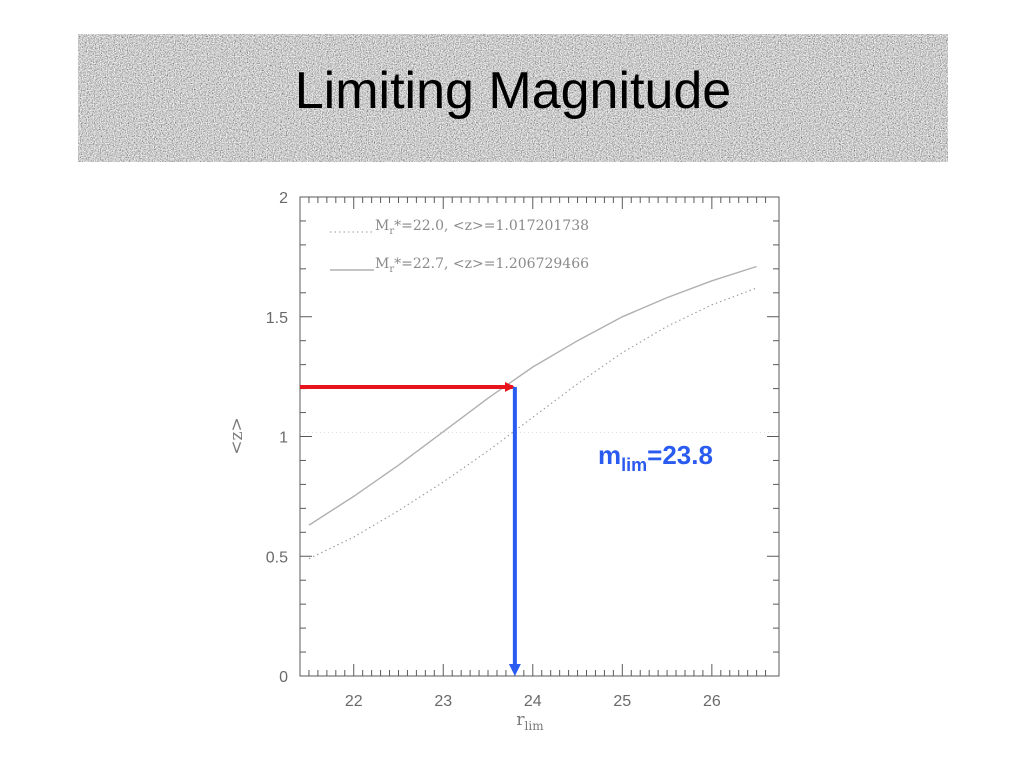  Describe the element at coordinates (283, 677) in the screenshot. I see `y-tick-label: 0` at that location.